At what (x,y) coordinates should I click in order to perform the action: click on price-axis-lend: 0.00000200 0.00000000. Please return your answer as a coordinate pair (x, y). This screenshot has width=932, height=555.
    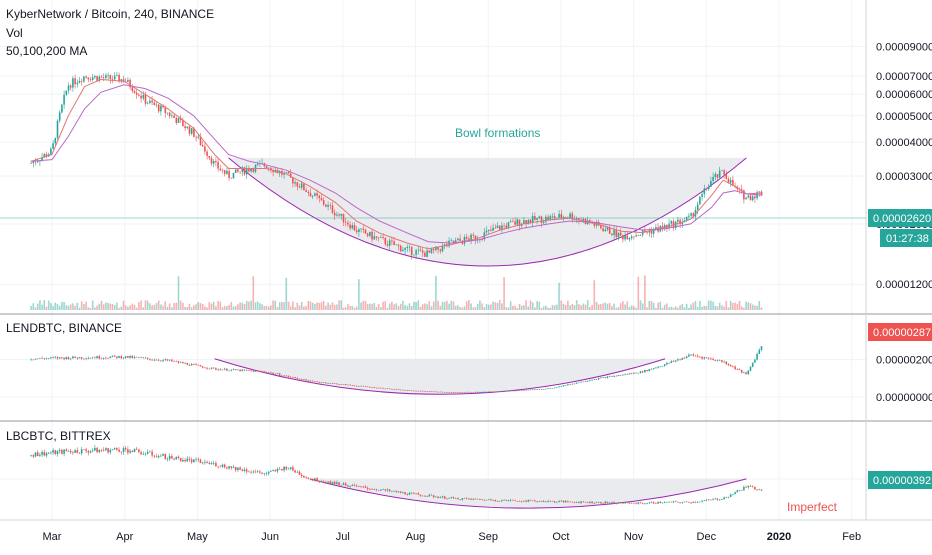
    Looking at the image, I should click on (904, 379).